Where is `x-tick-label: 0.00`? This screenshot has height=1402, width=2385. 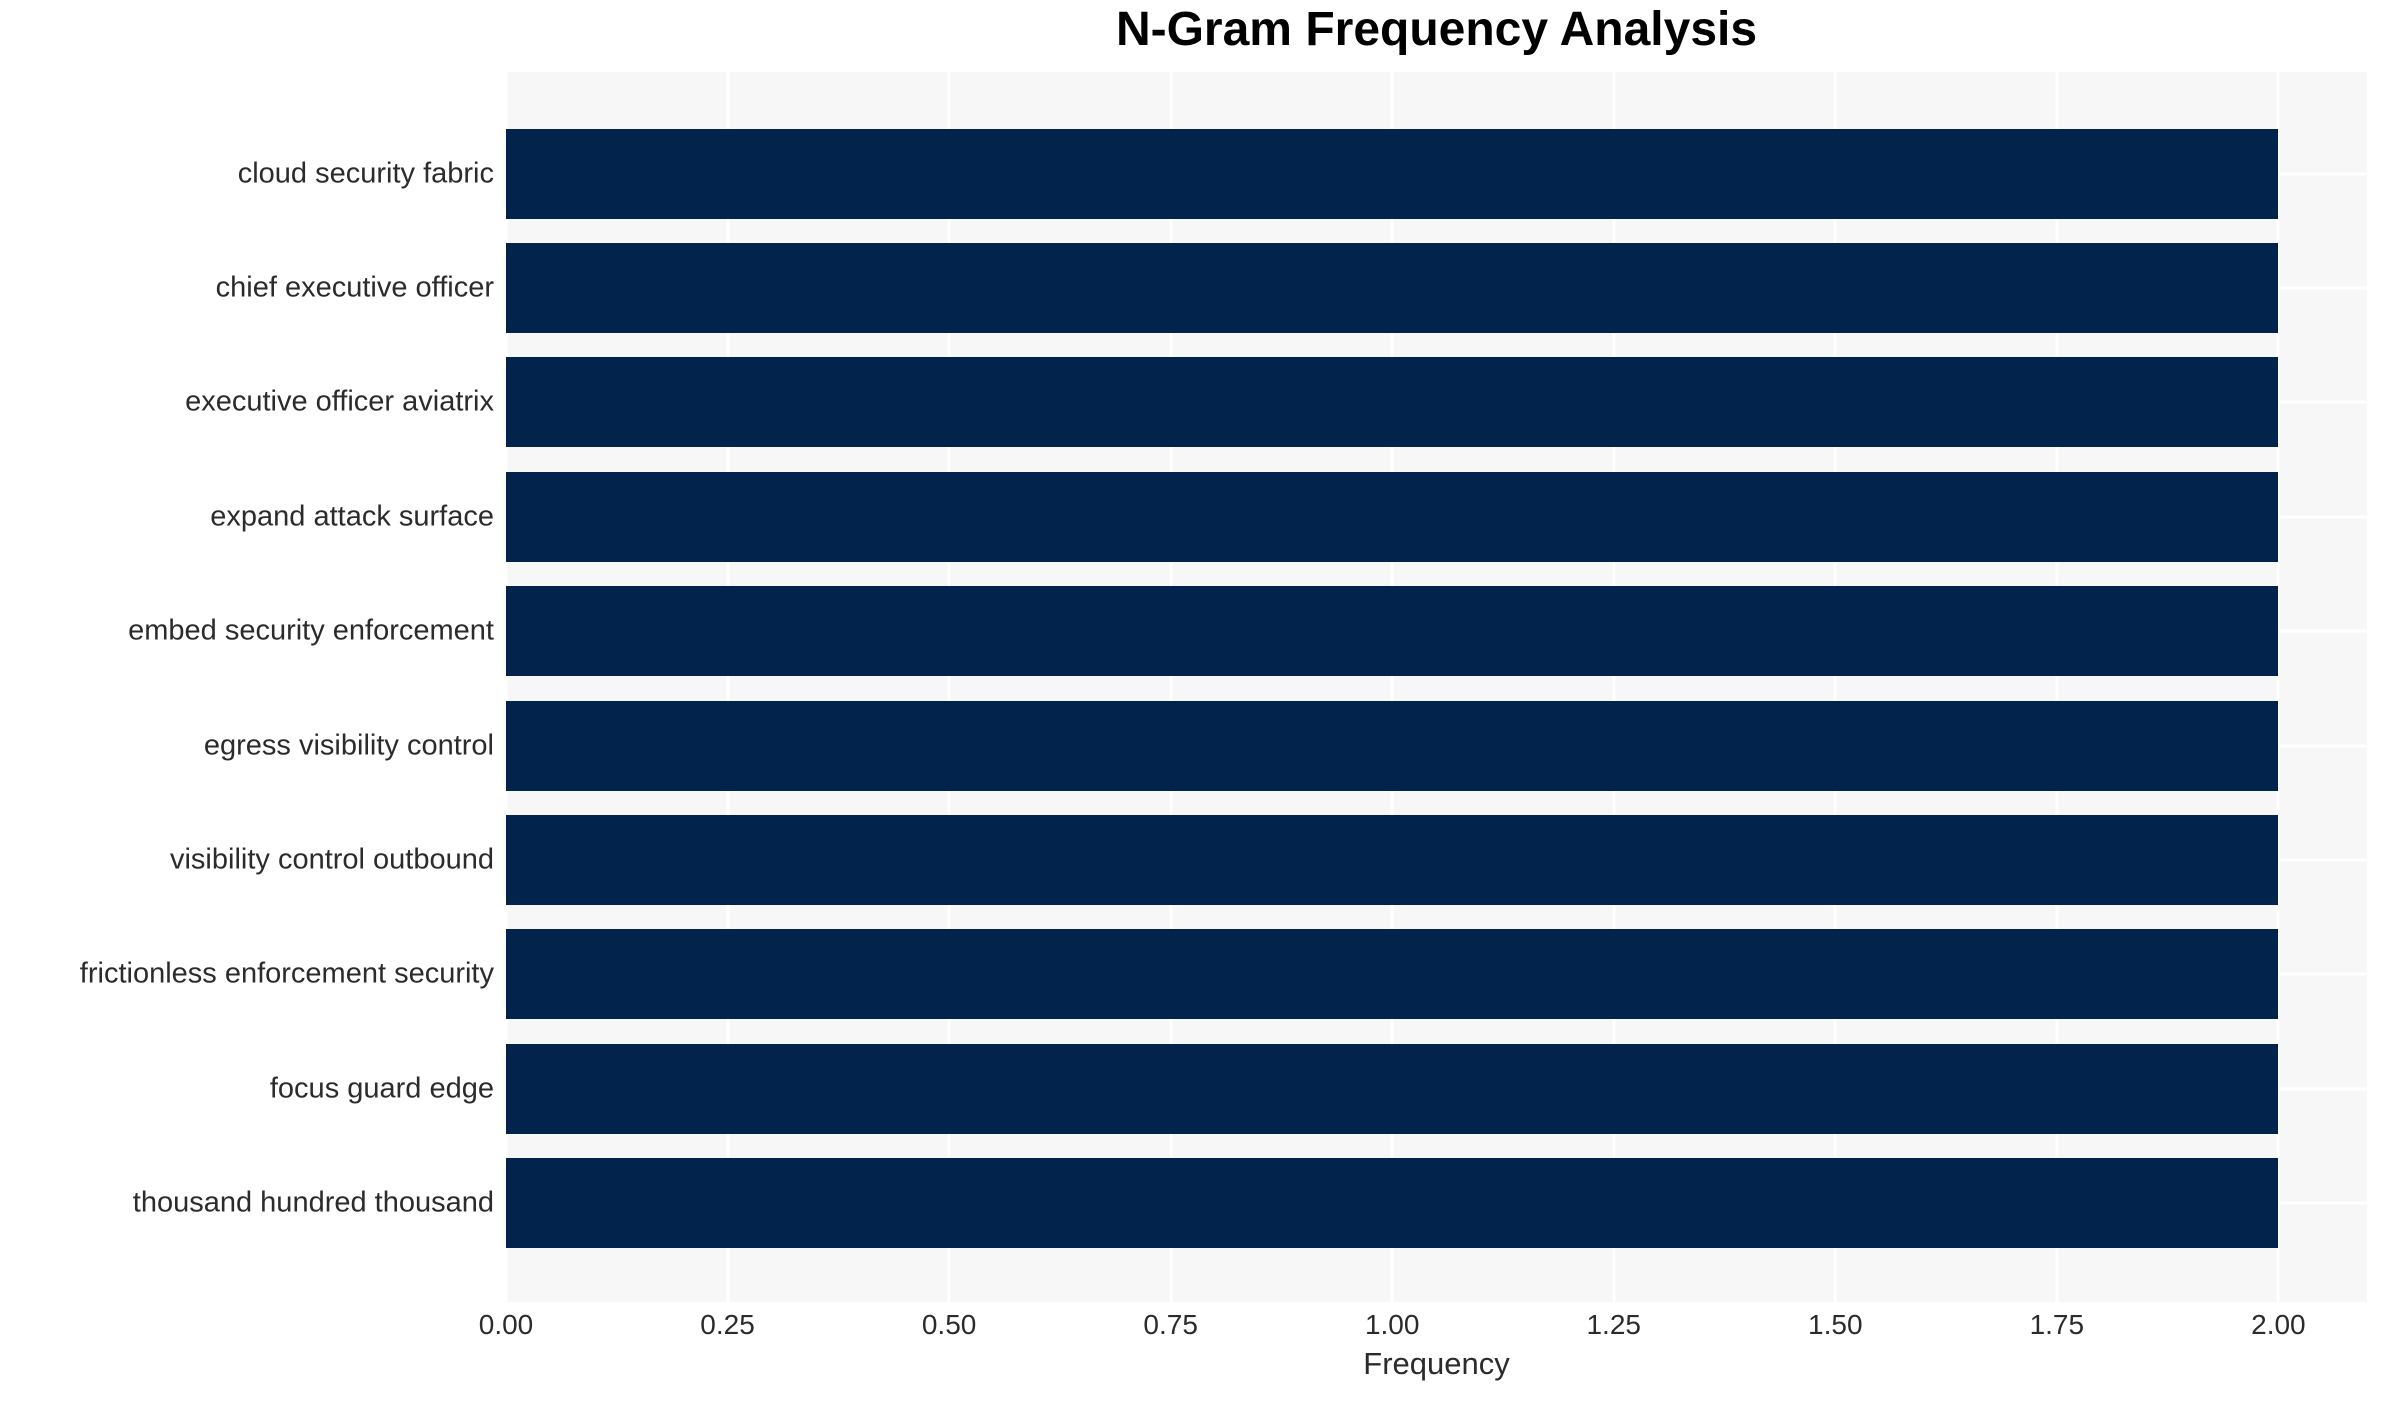
x-tick-label: 0.00 is located at coordinates (506, 1324).